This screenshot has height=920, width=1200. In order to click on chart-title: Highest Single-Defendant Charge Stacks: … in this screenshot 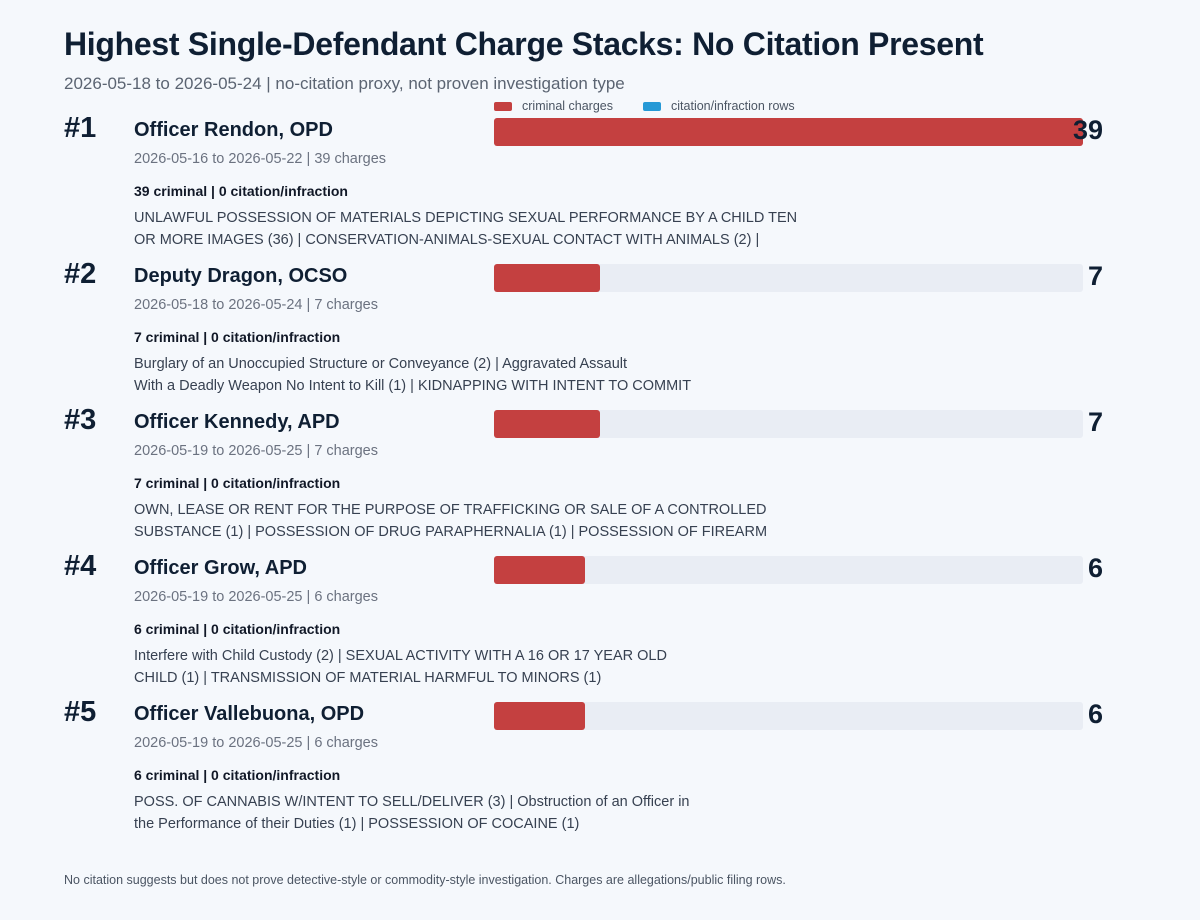, I will do `click(524, 44)`.